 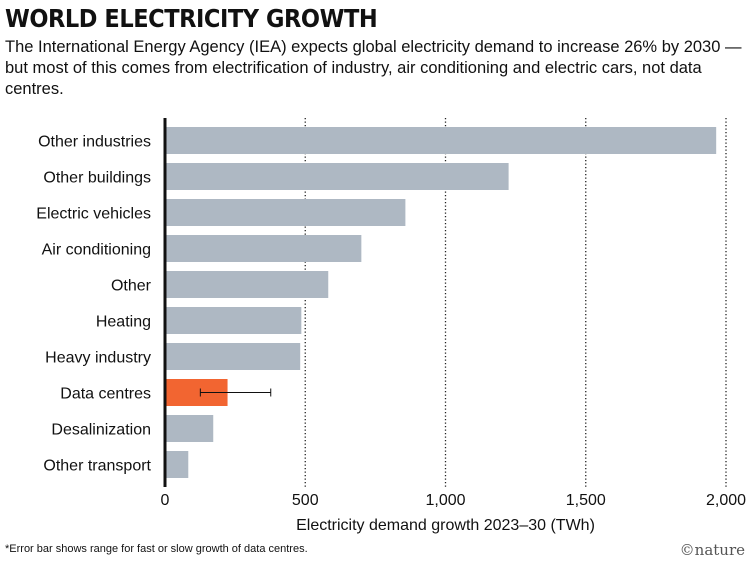 I want to click on x-tick-label: 500, so click(x=305, y=500).